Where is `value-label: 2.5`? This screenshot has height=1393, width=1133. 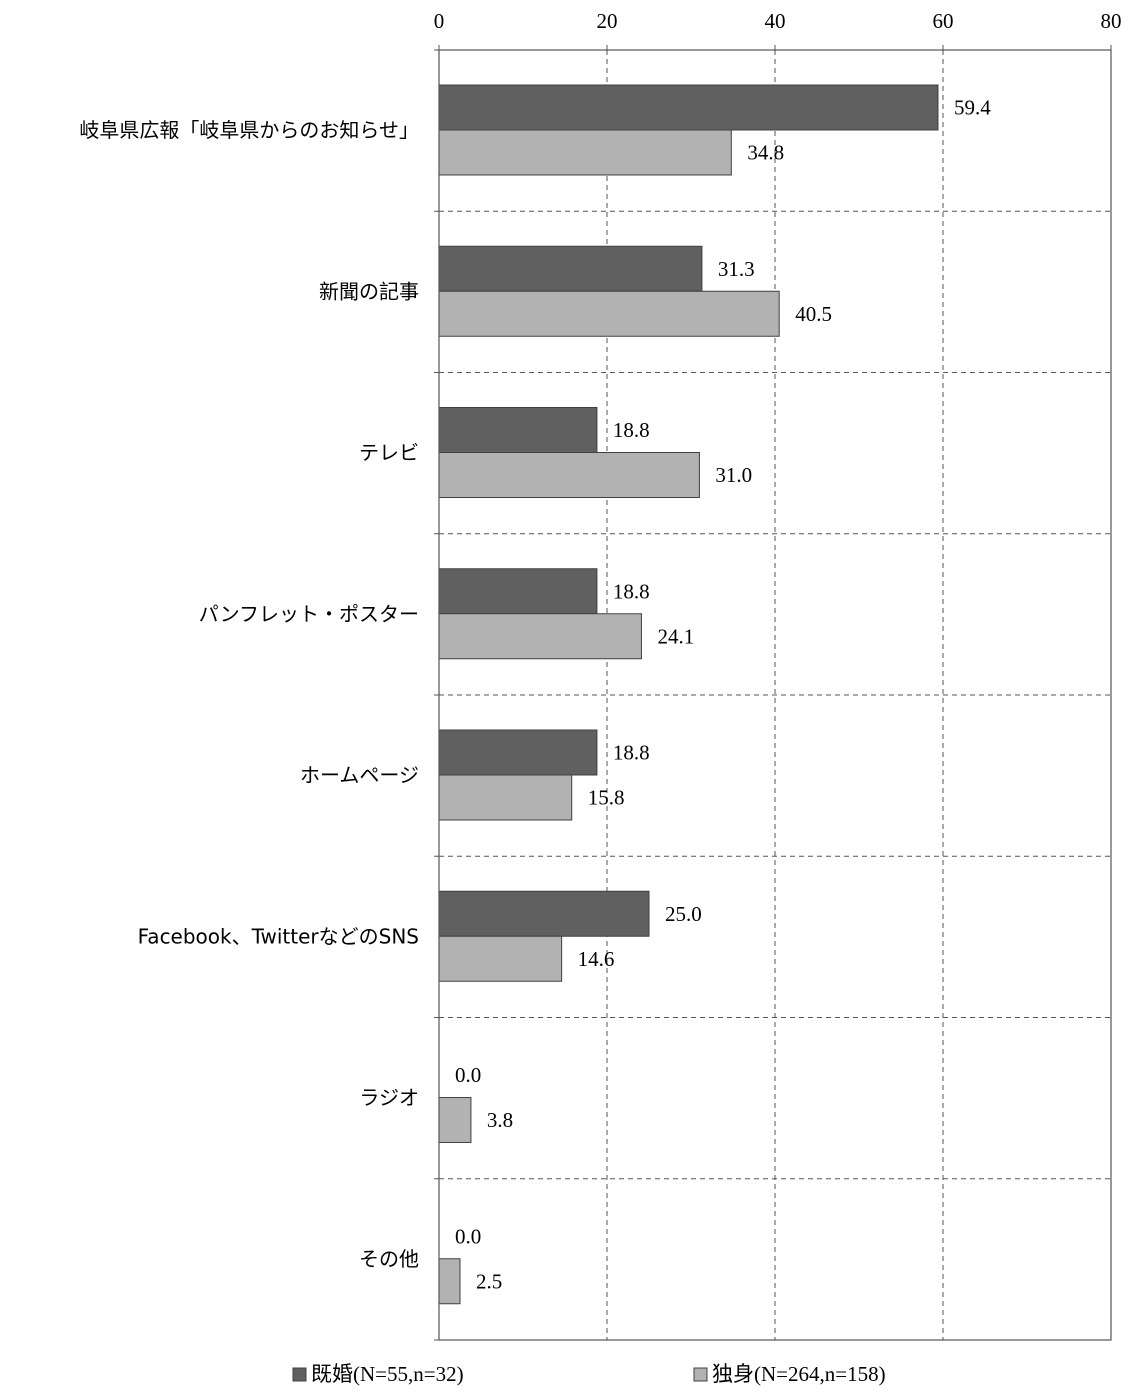
value-label: 2.5 is located at coordinates (489, 1281).